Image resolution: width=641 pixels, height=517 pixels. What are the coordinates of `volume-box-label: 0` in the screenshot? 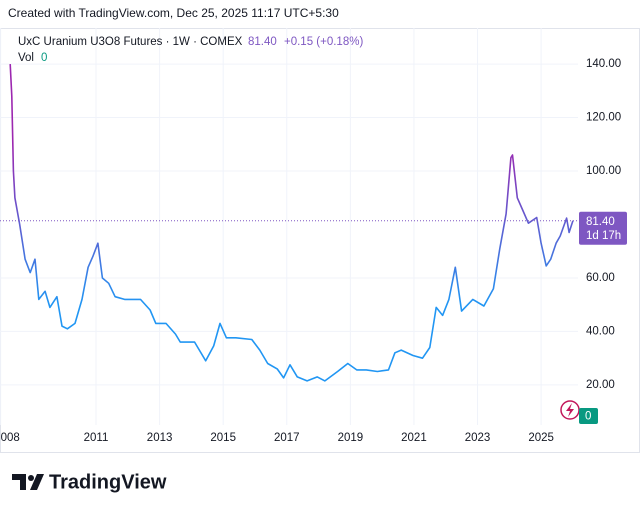 It's located at (588, 417).